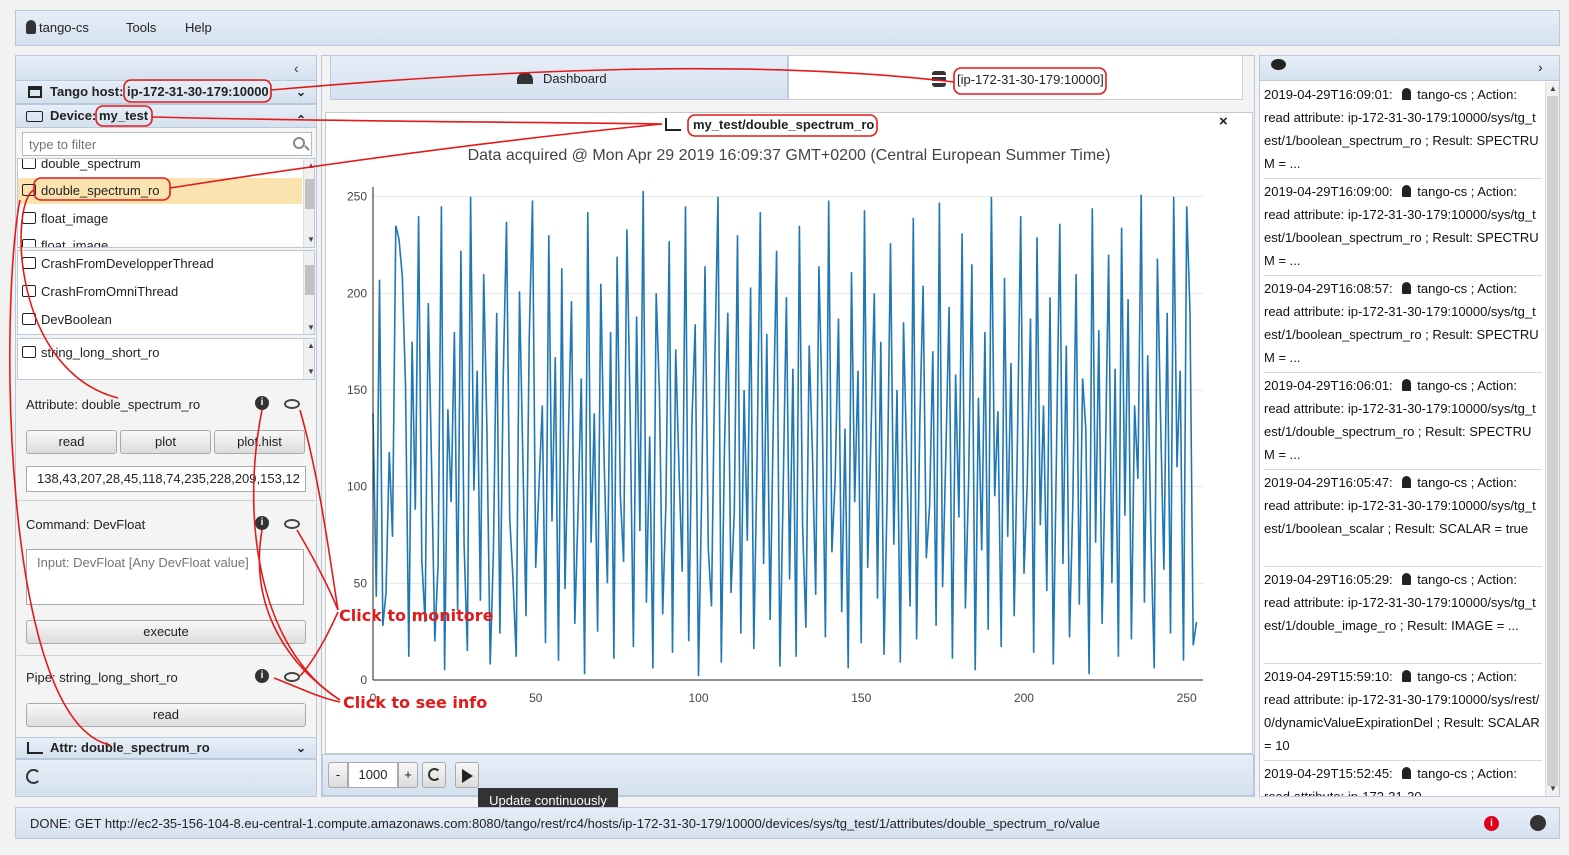  What do you see at coordinates (301, 748) in the screenshot?
I see `chevron-down-icon: ⌄` at bounding box center [301, 748].